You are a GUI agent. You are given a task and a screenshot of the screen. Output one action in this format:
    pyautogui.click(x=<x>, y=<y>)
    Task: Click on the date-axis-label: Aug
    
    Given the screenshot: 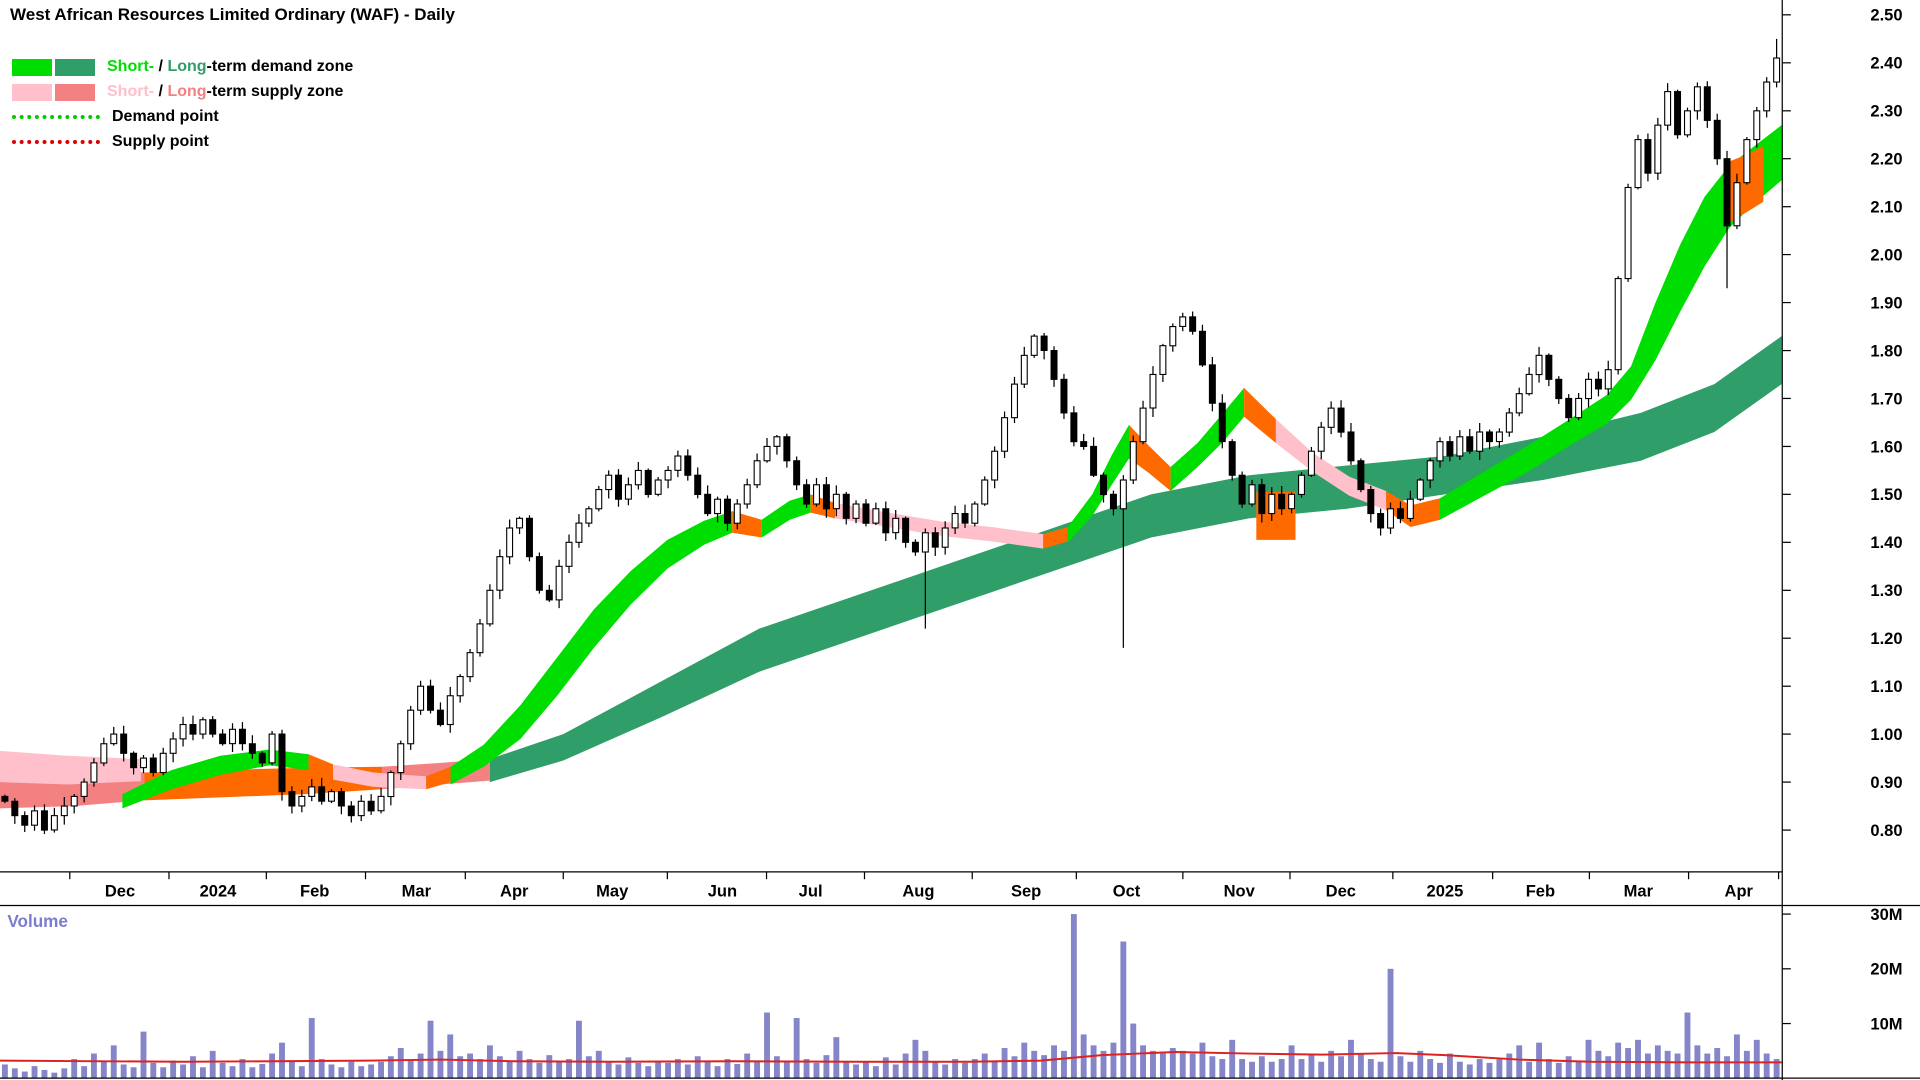 What is the action you would take?
    pyautogui.click(x=918, y=890)
    